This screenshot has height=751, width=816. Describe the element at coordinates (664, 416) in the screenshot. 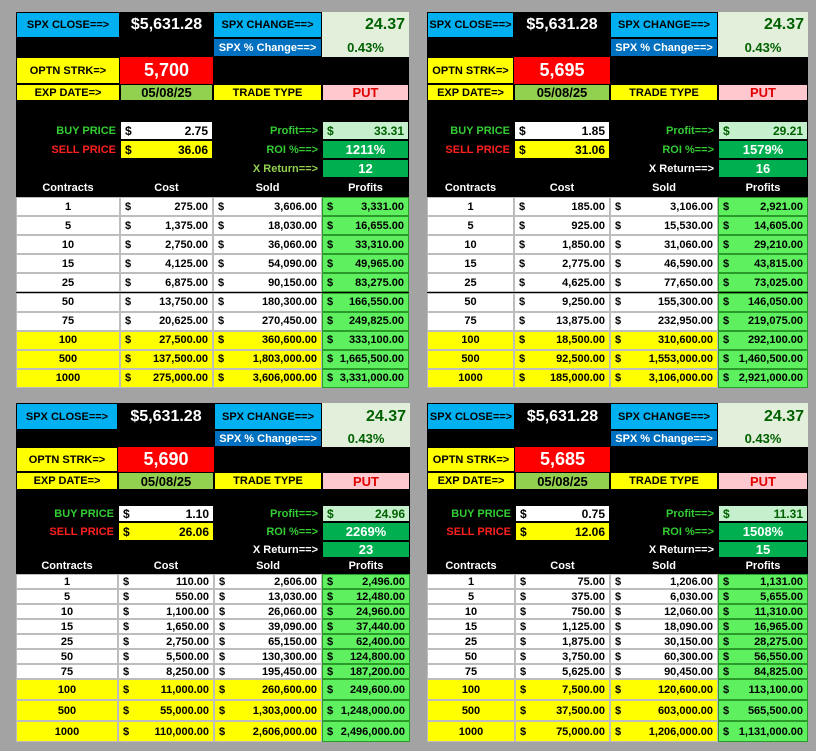

I see `spx-change-label: SPX CHANGE==>` at that location.